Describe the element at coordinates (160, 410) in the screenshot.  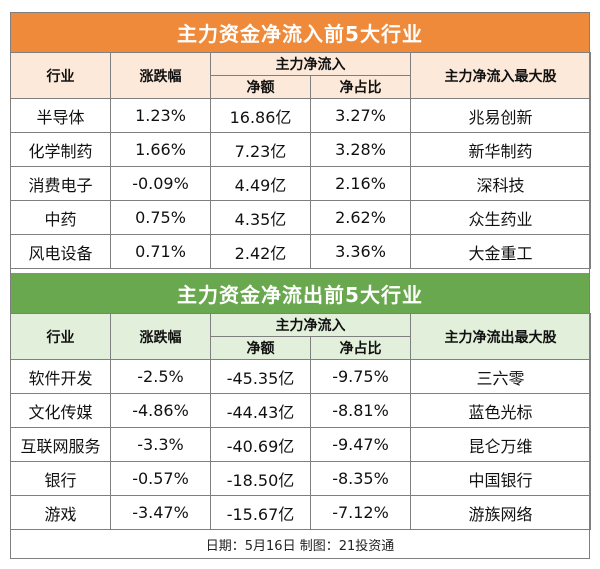
I see `cell-change: -4.86%` at that location.